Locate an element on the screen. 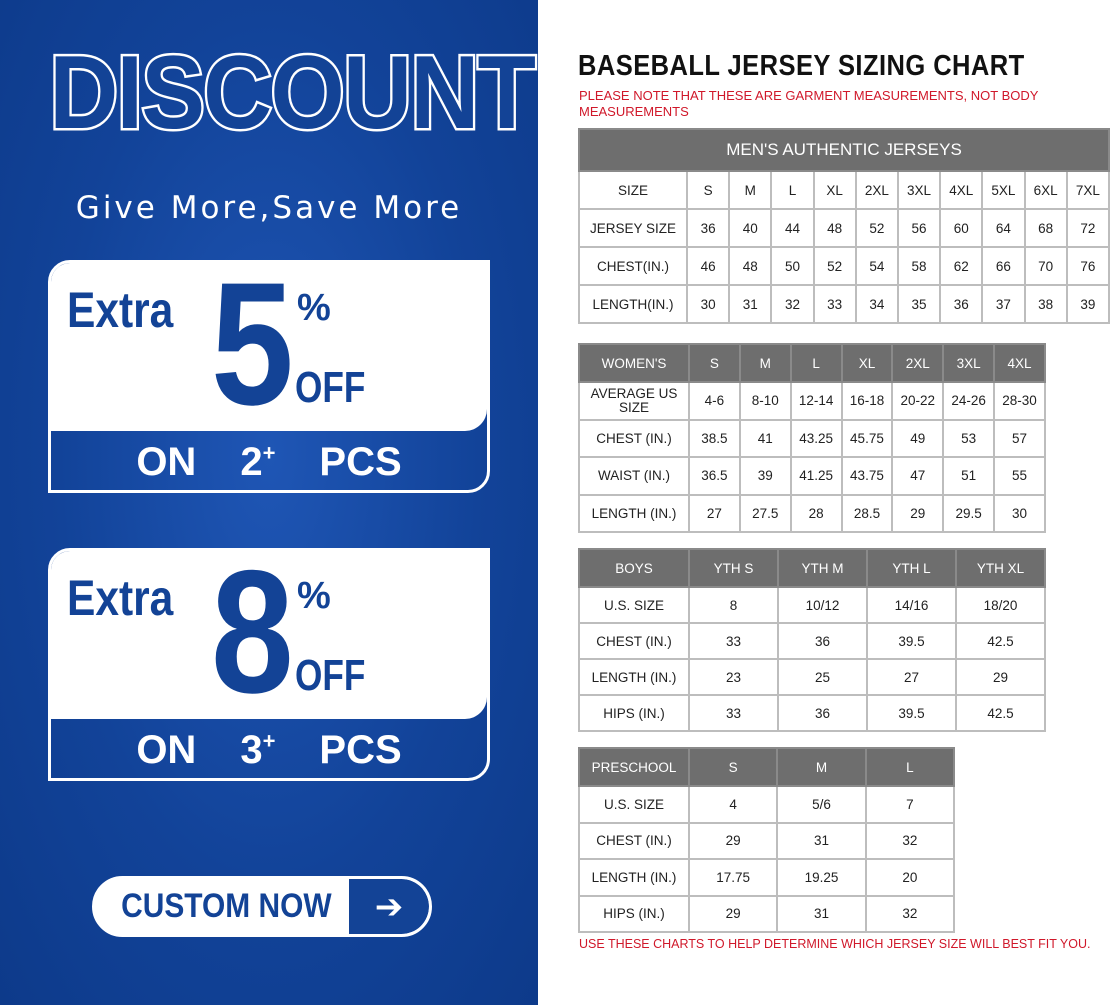  offer-off: OFF is located at coordinates (330, 675).